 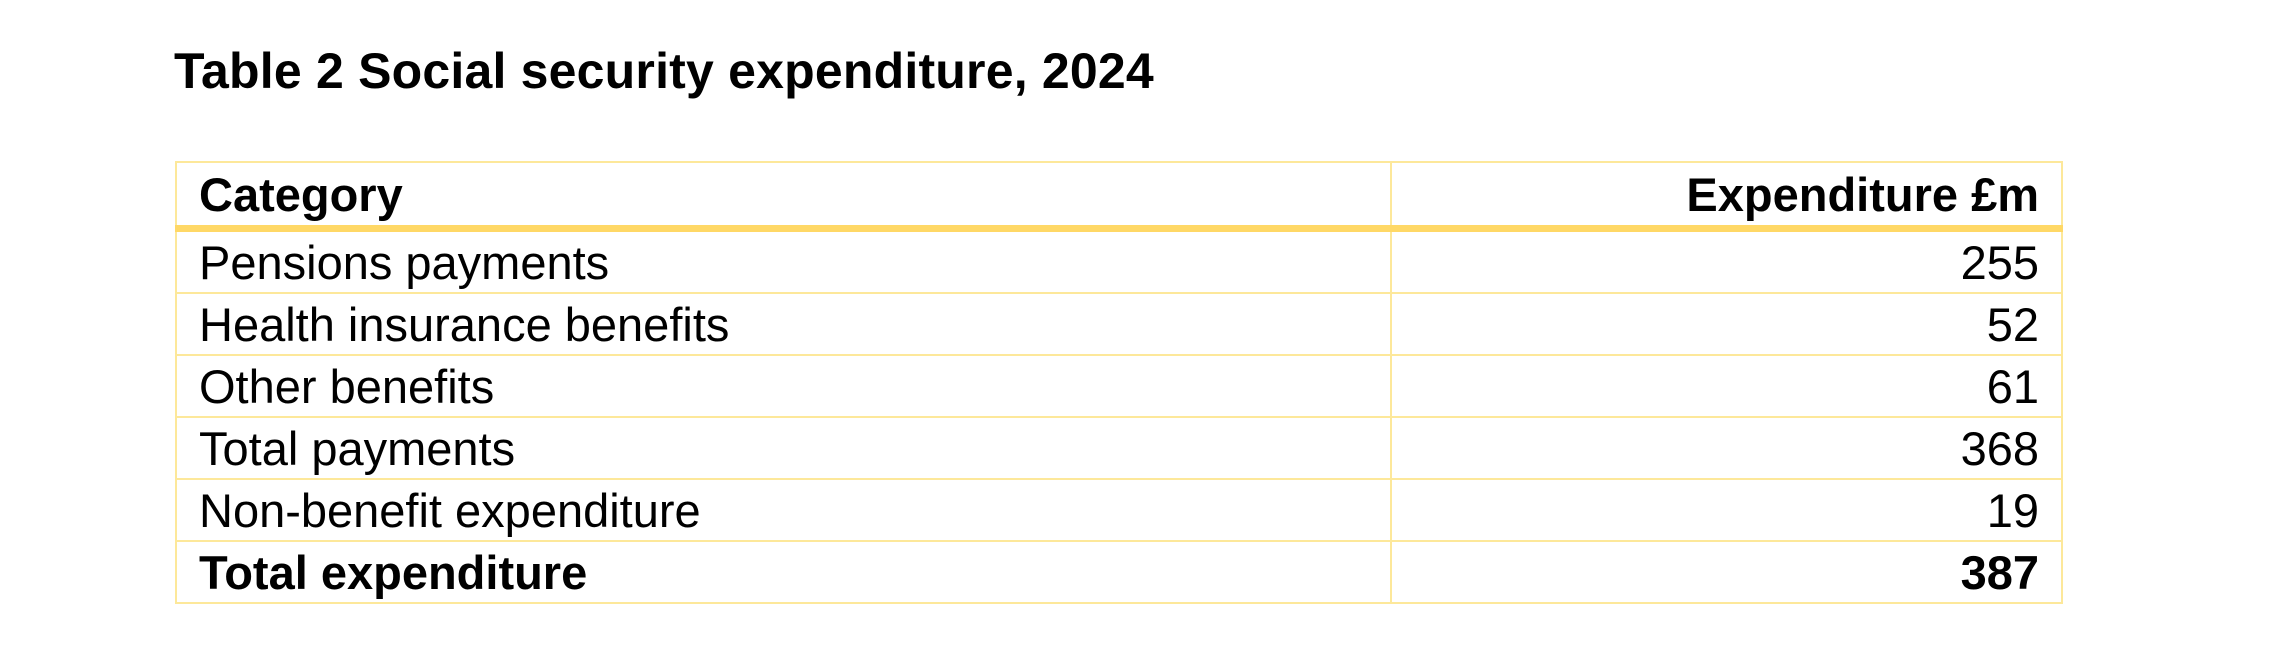 What do you see at coordinates (1726, 196) in the screenshot?
I see `column-header-expenditure: Expenditure £m` at bounding box center [1726, 196].